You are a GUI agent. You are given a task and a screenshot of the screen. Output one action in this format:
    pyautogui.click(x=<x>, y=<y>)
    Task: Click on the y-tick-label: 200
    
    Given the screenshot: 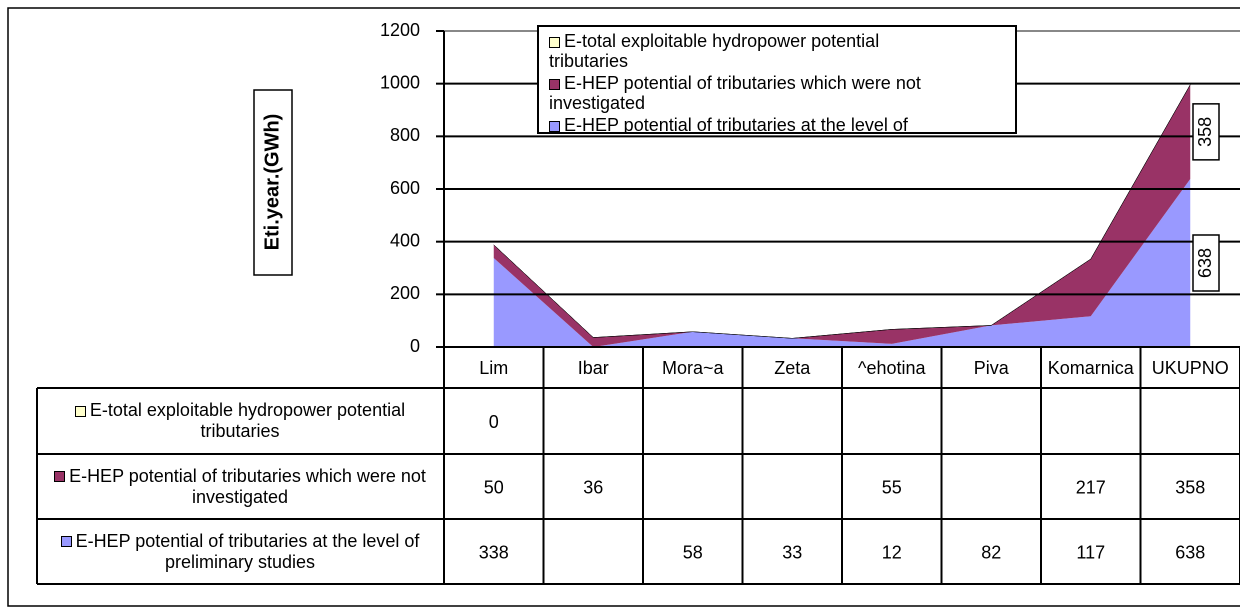 What is the action you would take?
    pyautogui.click(x=405, y=293)
    